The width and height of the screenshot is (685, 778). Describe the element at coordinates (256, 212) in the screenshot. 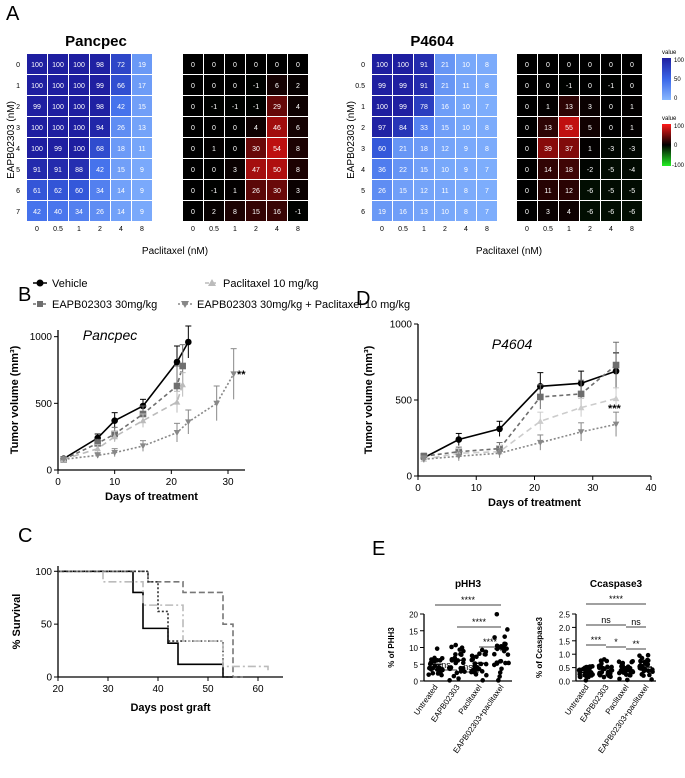

I see `heatmap-cell-value: 15` at that location.